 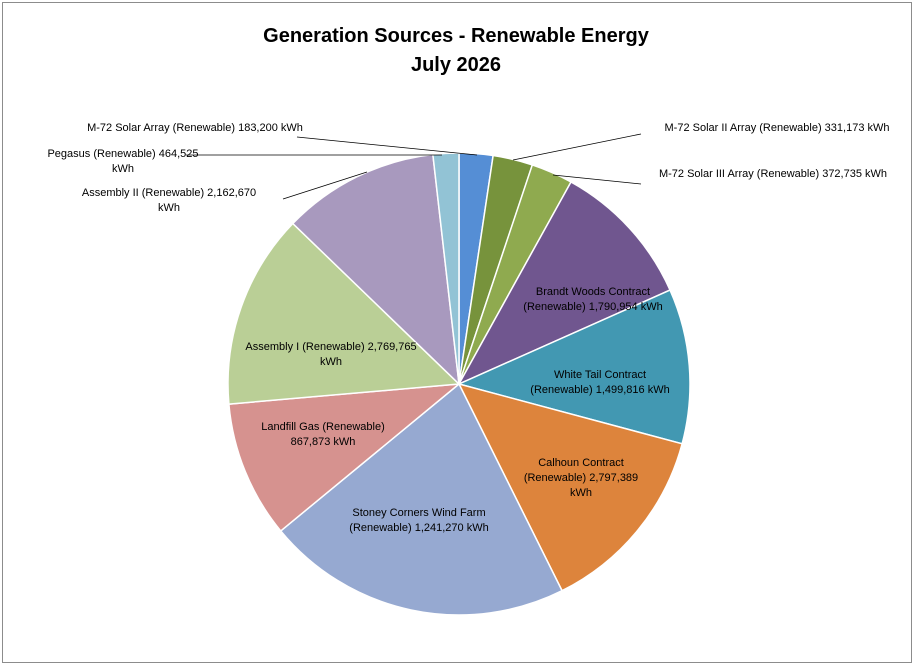 I want to click on data-label-8: Landfill Gas (Renewable) 867,873 kWh, so click(x=323, y=434).